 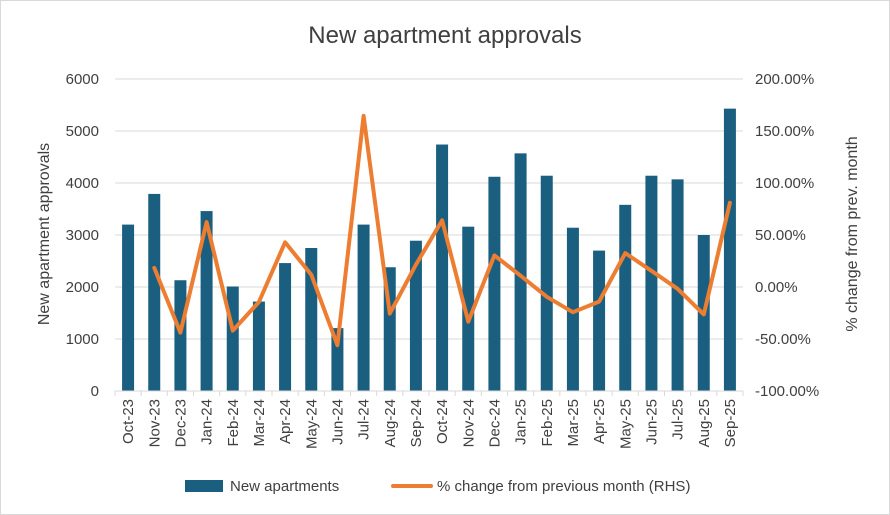 What do you see at coordinates (468, 423) in the screenshot?
I see `x-tick-label: Nov-24` at bounding box center [468, 423].